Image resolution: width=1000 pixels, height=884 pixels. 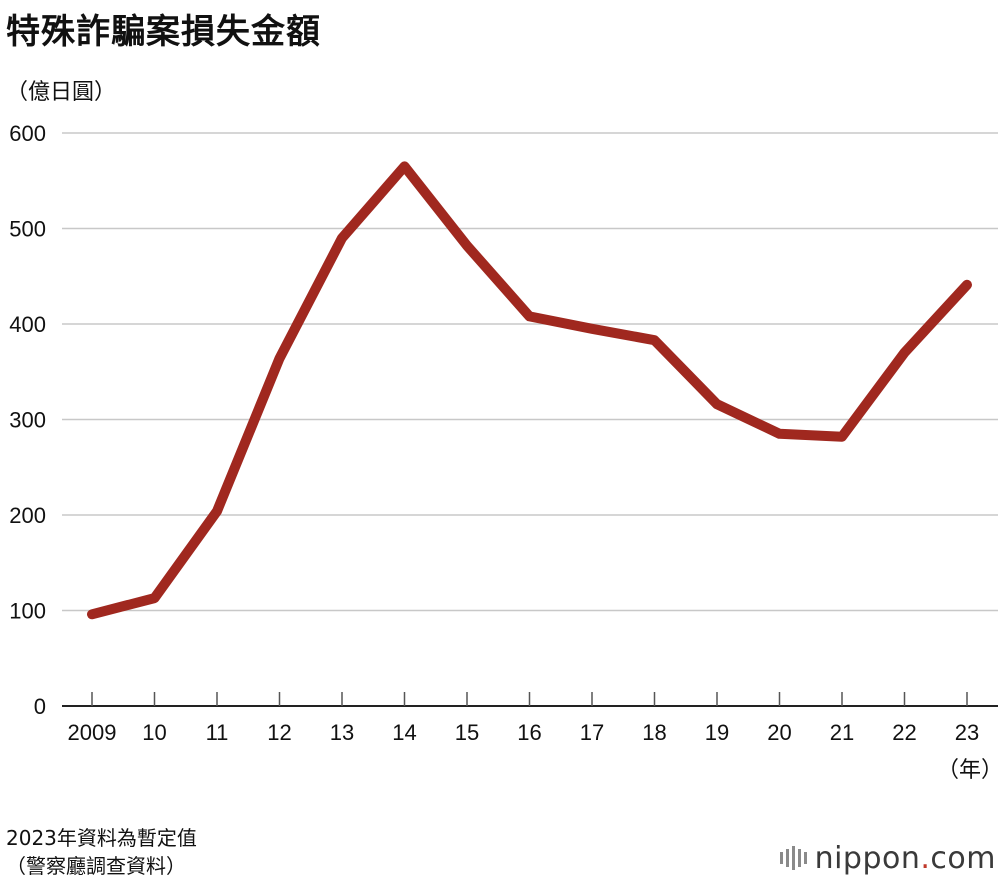 I want to click on x-tick-label: 17, so click(x=592, y=732).